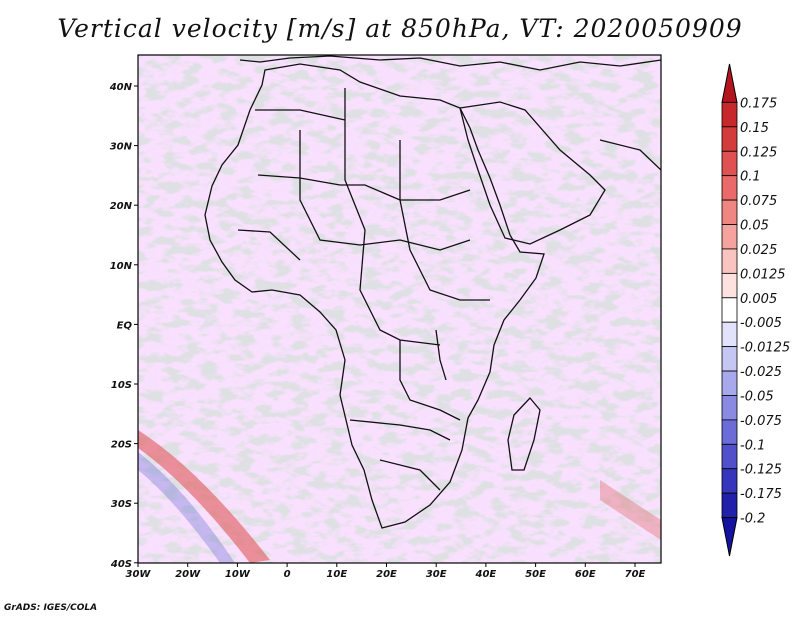  Describe the element at coordinates (188, 574) in the screenshot. I see `lon-tick-label: 20W` at that location.